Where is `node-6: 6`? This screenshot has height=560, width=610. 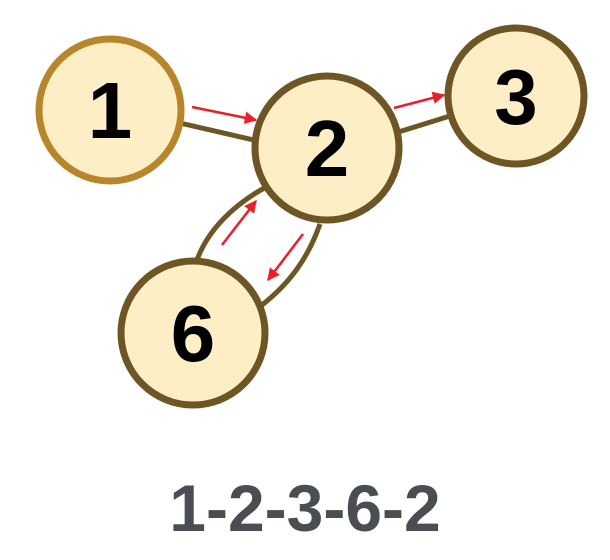 node-6: 6 is located at coordinates (193, 333).